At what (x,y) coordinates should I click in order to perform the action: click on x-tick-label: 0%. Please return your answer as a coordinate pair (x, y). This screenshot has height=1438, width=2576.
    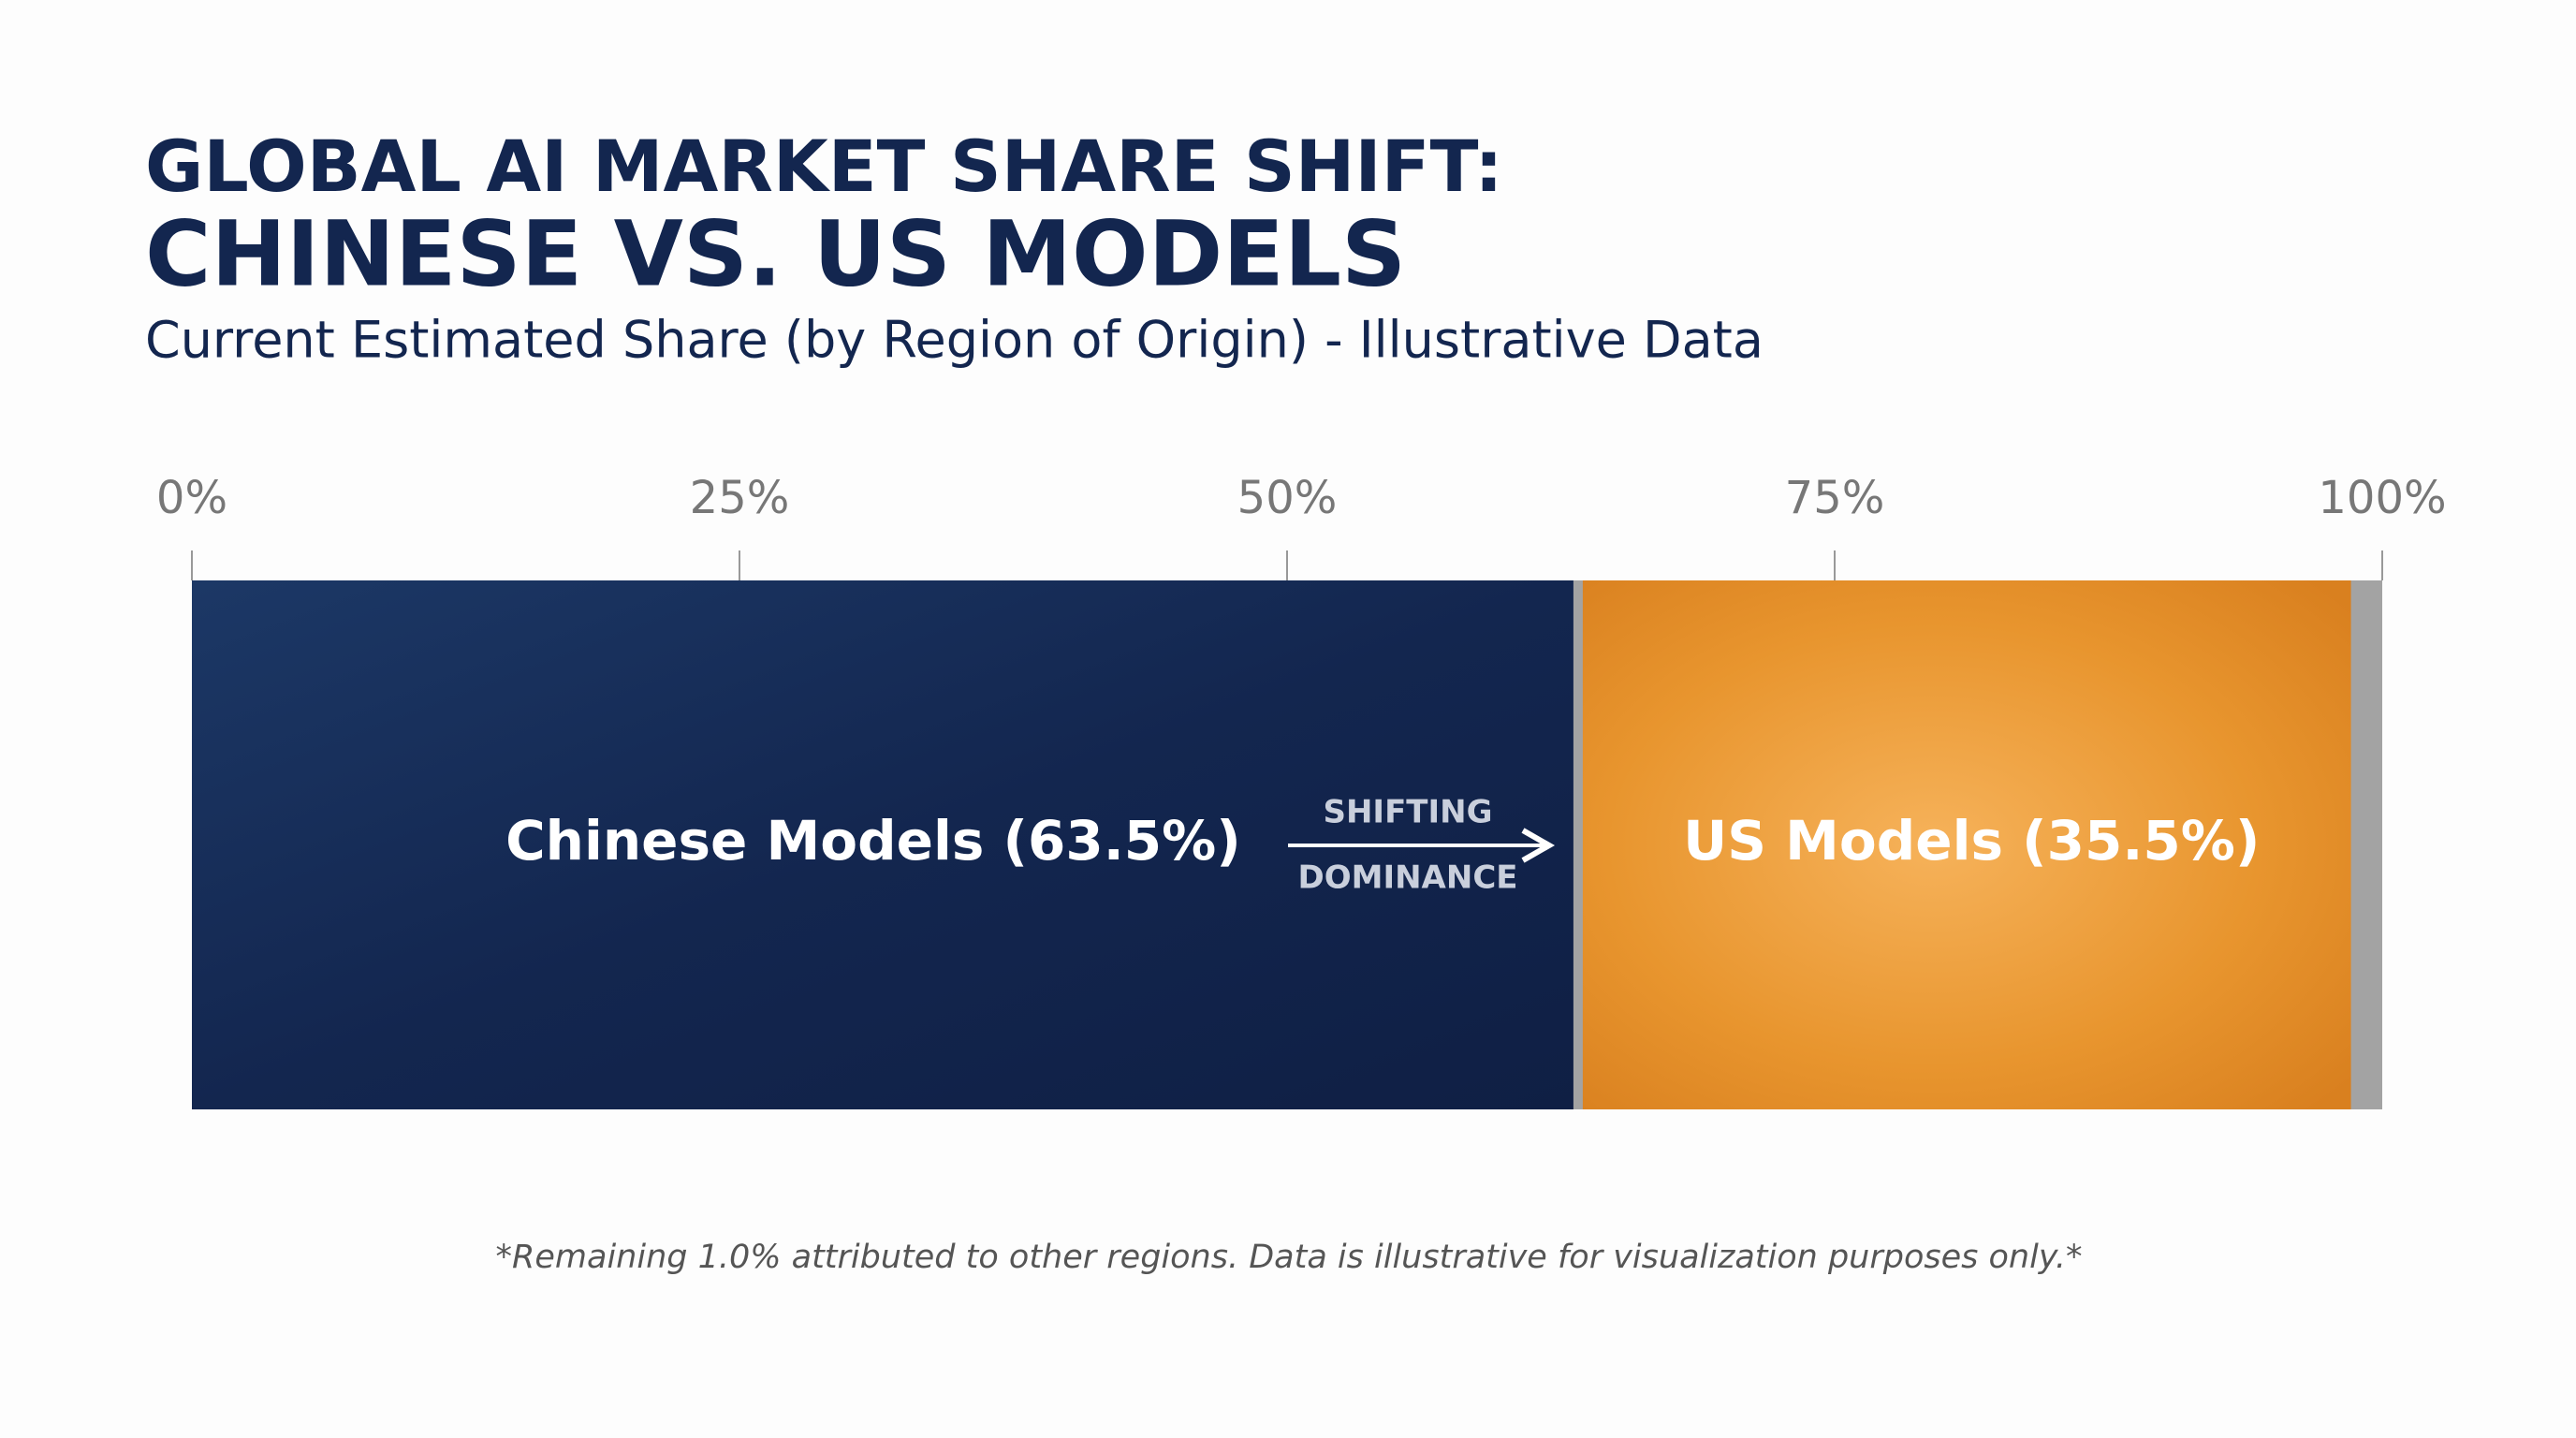
    Looking at the image, I should click on (191, 498).